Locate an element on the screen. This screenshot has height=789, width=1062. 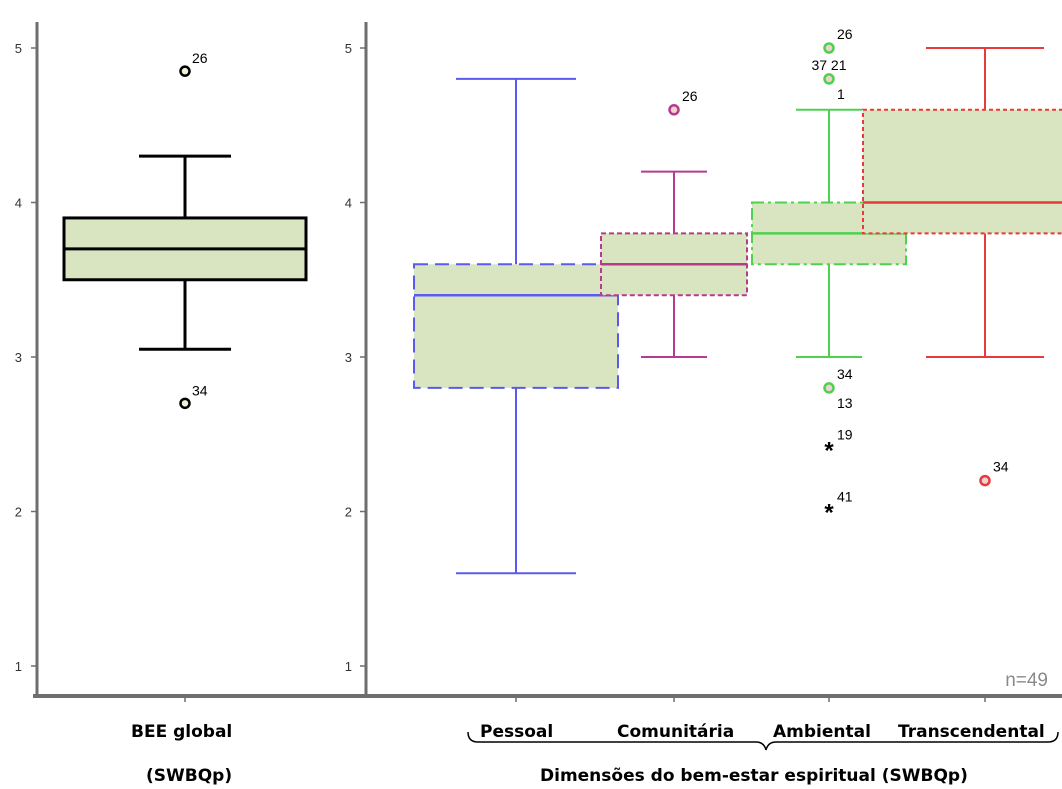
left-x-category-label: BEE global is located at coordinates (182, 732).